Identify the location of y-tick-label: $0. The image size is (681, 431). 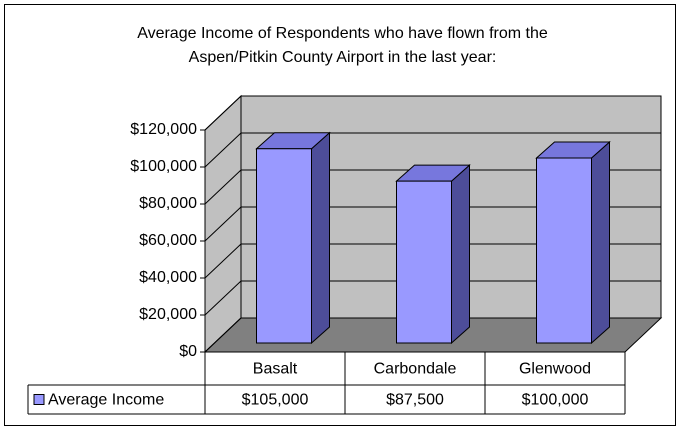
(188, 351).